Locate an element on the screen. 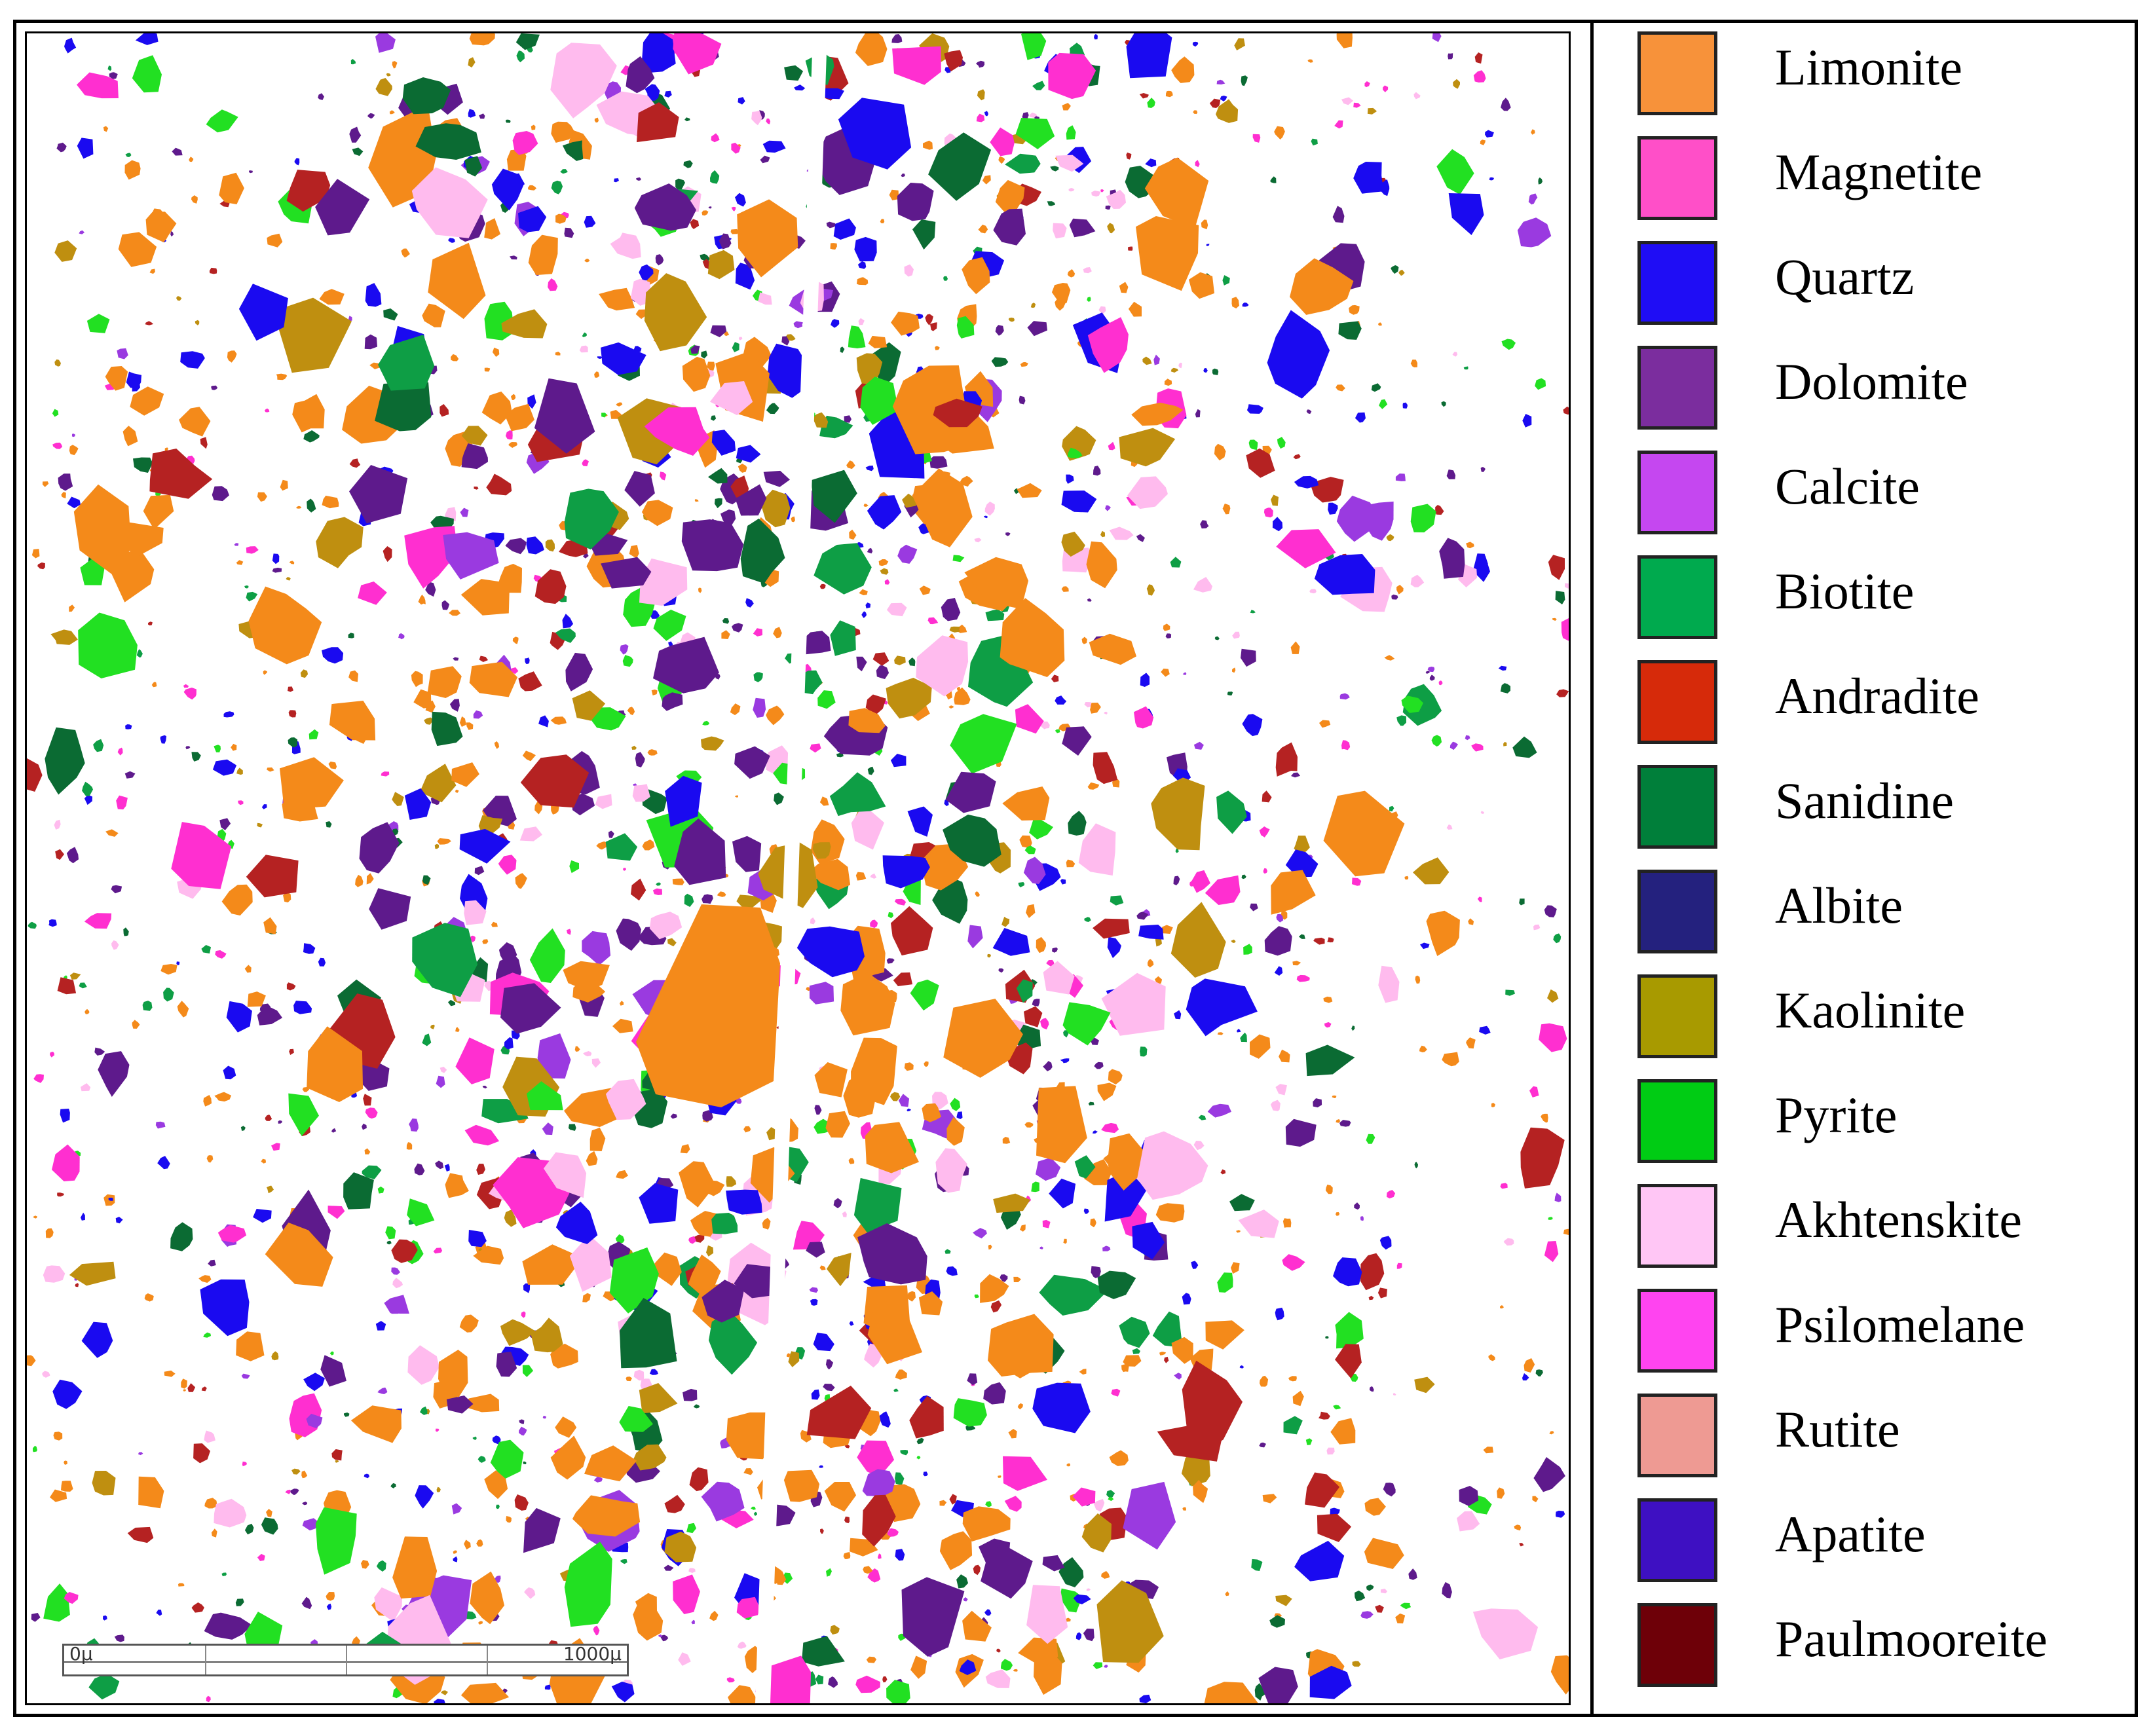  scale-end-label: 1000µ is located at coordinates (592, 1654).